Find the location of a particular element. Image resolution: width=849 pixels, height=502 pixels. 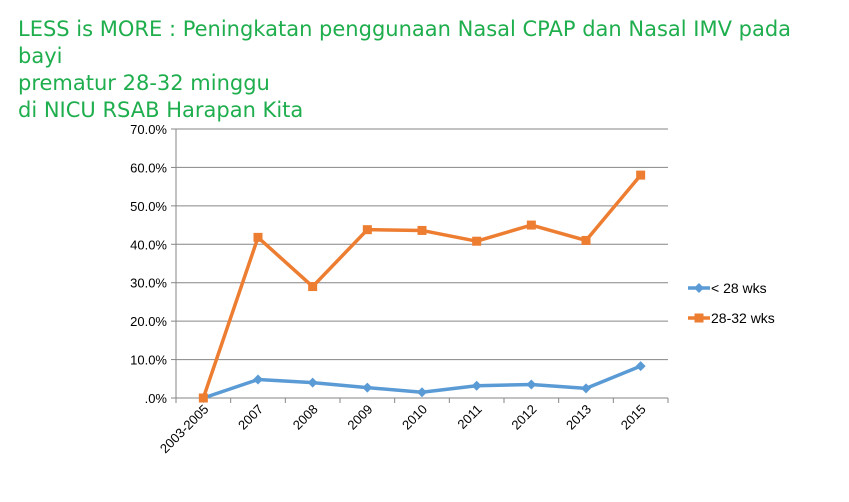

x-tick-label: 2008 is located at coordinates (305, 417).